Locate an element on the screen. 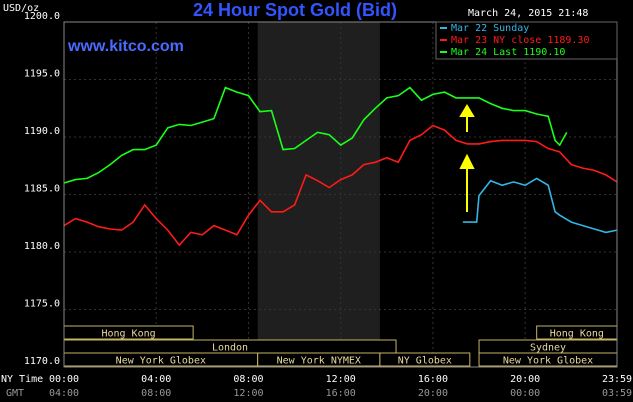  x-tick-label: 08:00 is located at coordinates (248, 379).